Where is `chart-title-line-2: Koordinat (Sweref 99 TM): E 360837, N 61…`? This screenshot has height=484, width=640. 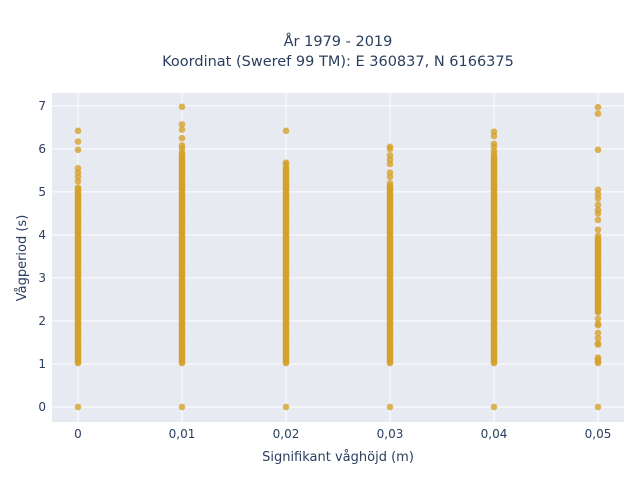
chart-title-line-2: Koordinat (Sweref 99 TM): E 360837, N 61… is located at coordinates (338, 62).